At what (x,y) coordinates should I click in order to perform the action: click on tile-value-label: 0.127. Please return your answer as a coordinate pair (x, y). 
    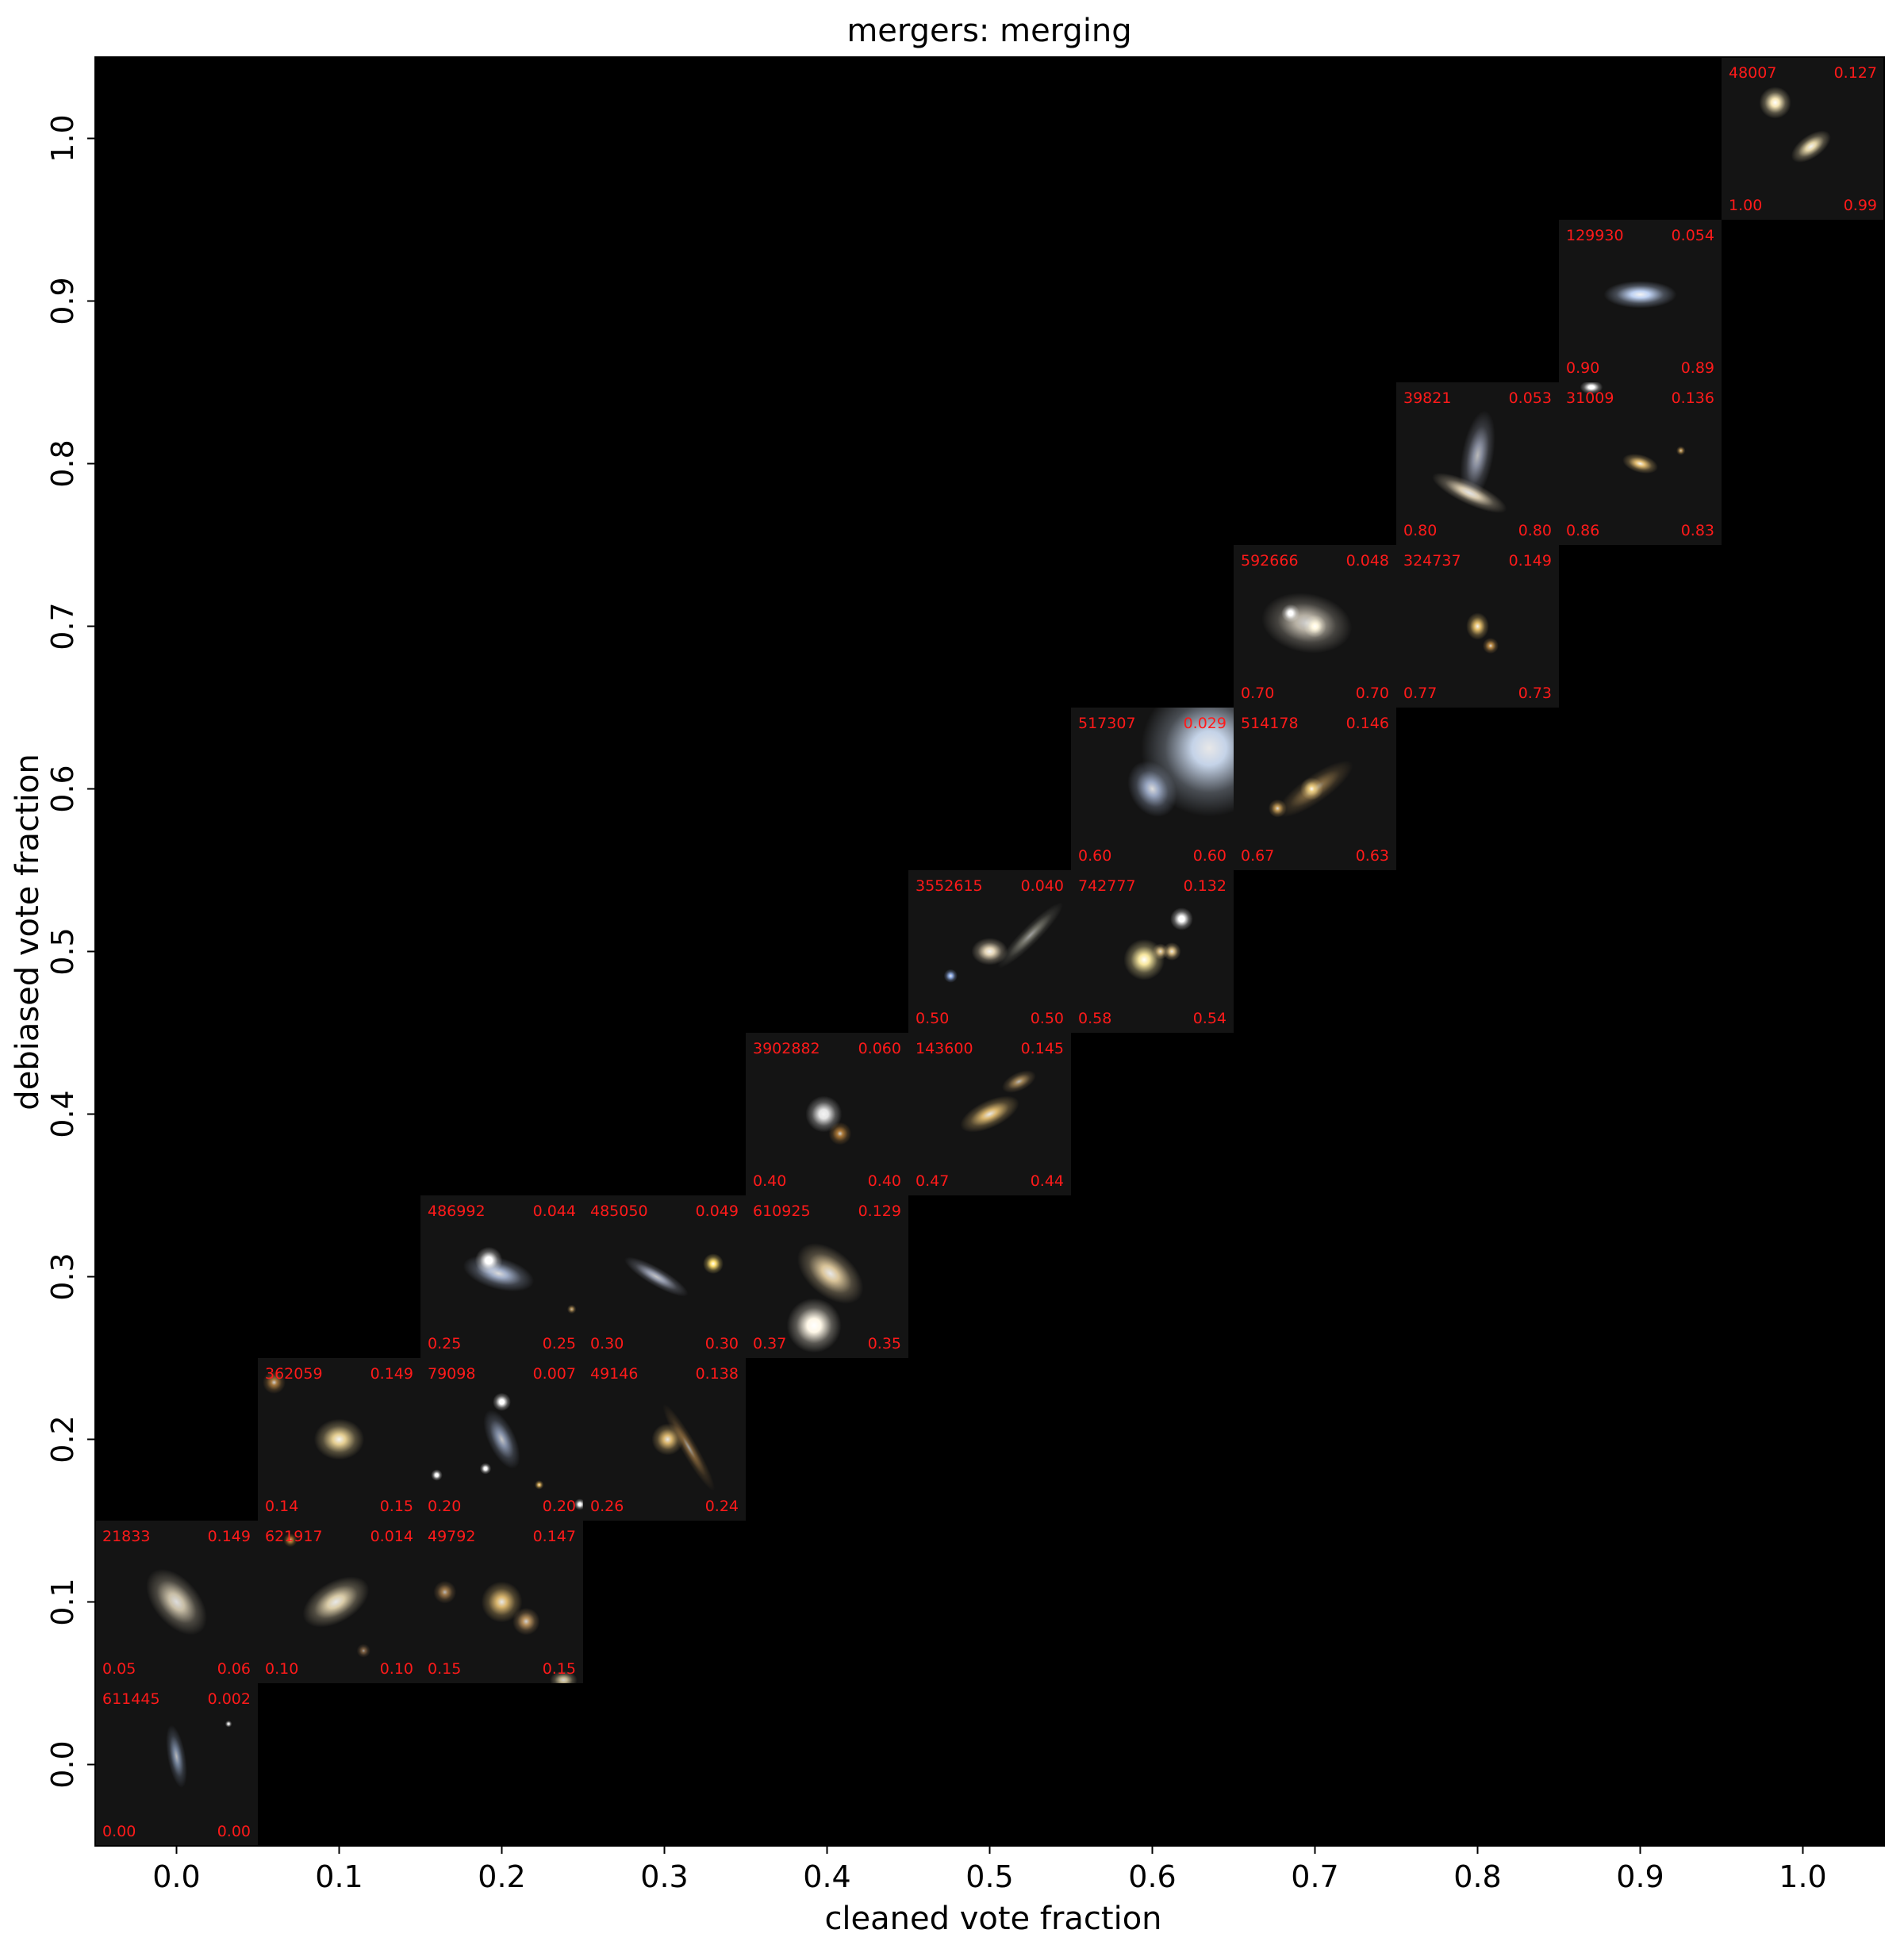
    Looking at the image, I should click on (1855, 73).